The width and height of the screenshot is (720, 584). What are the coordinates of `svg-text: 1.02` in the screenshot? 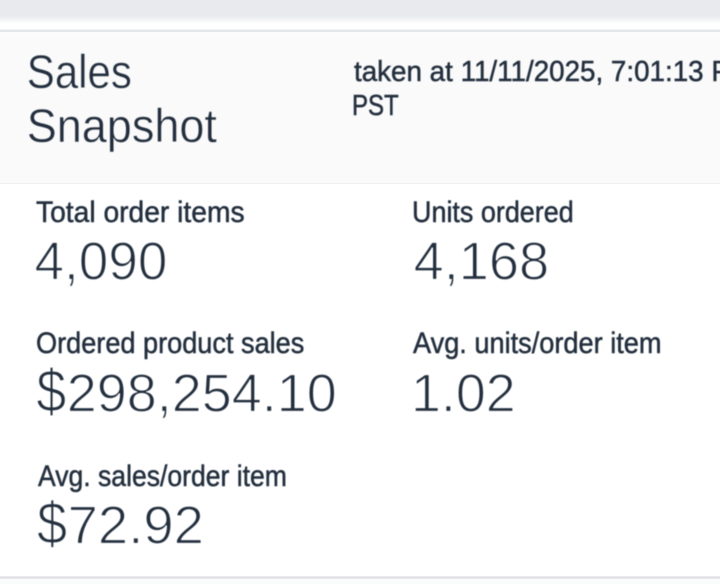 It's located at (463, 394).